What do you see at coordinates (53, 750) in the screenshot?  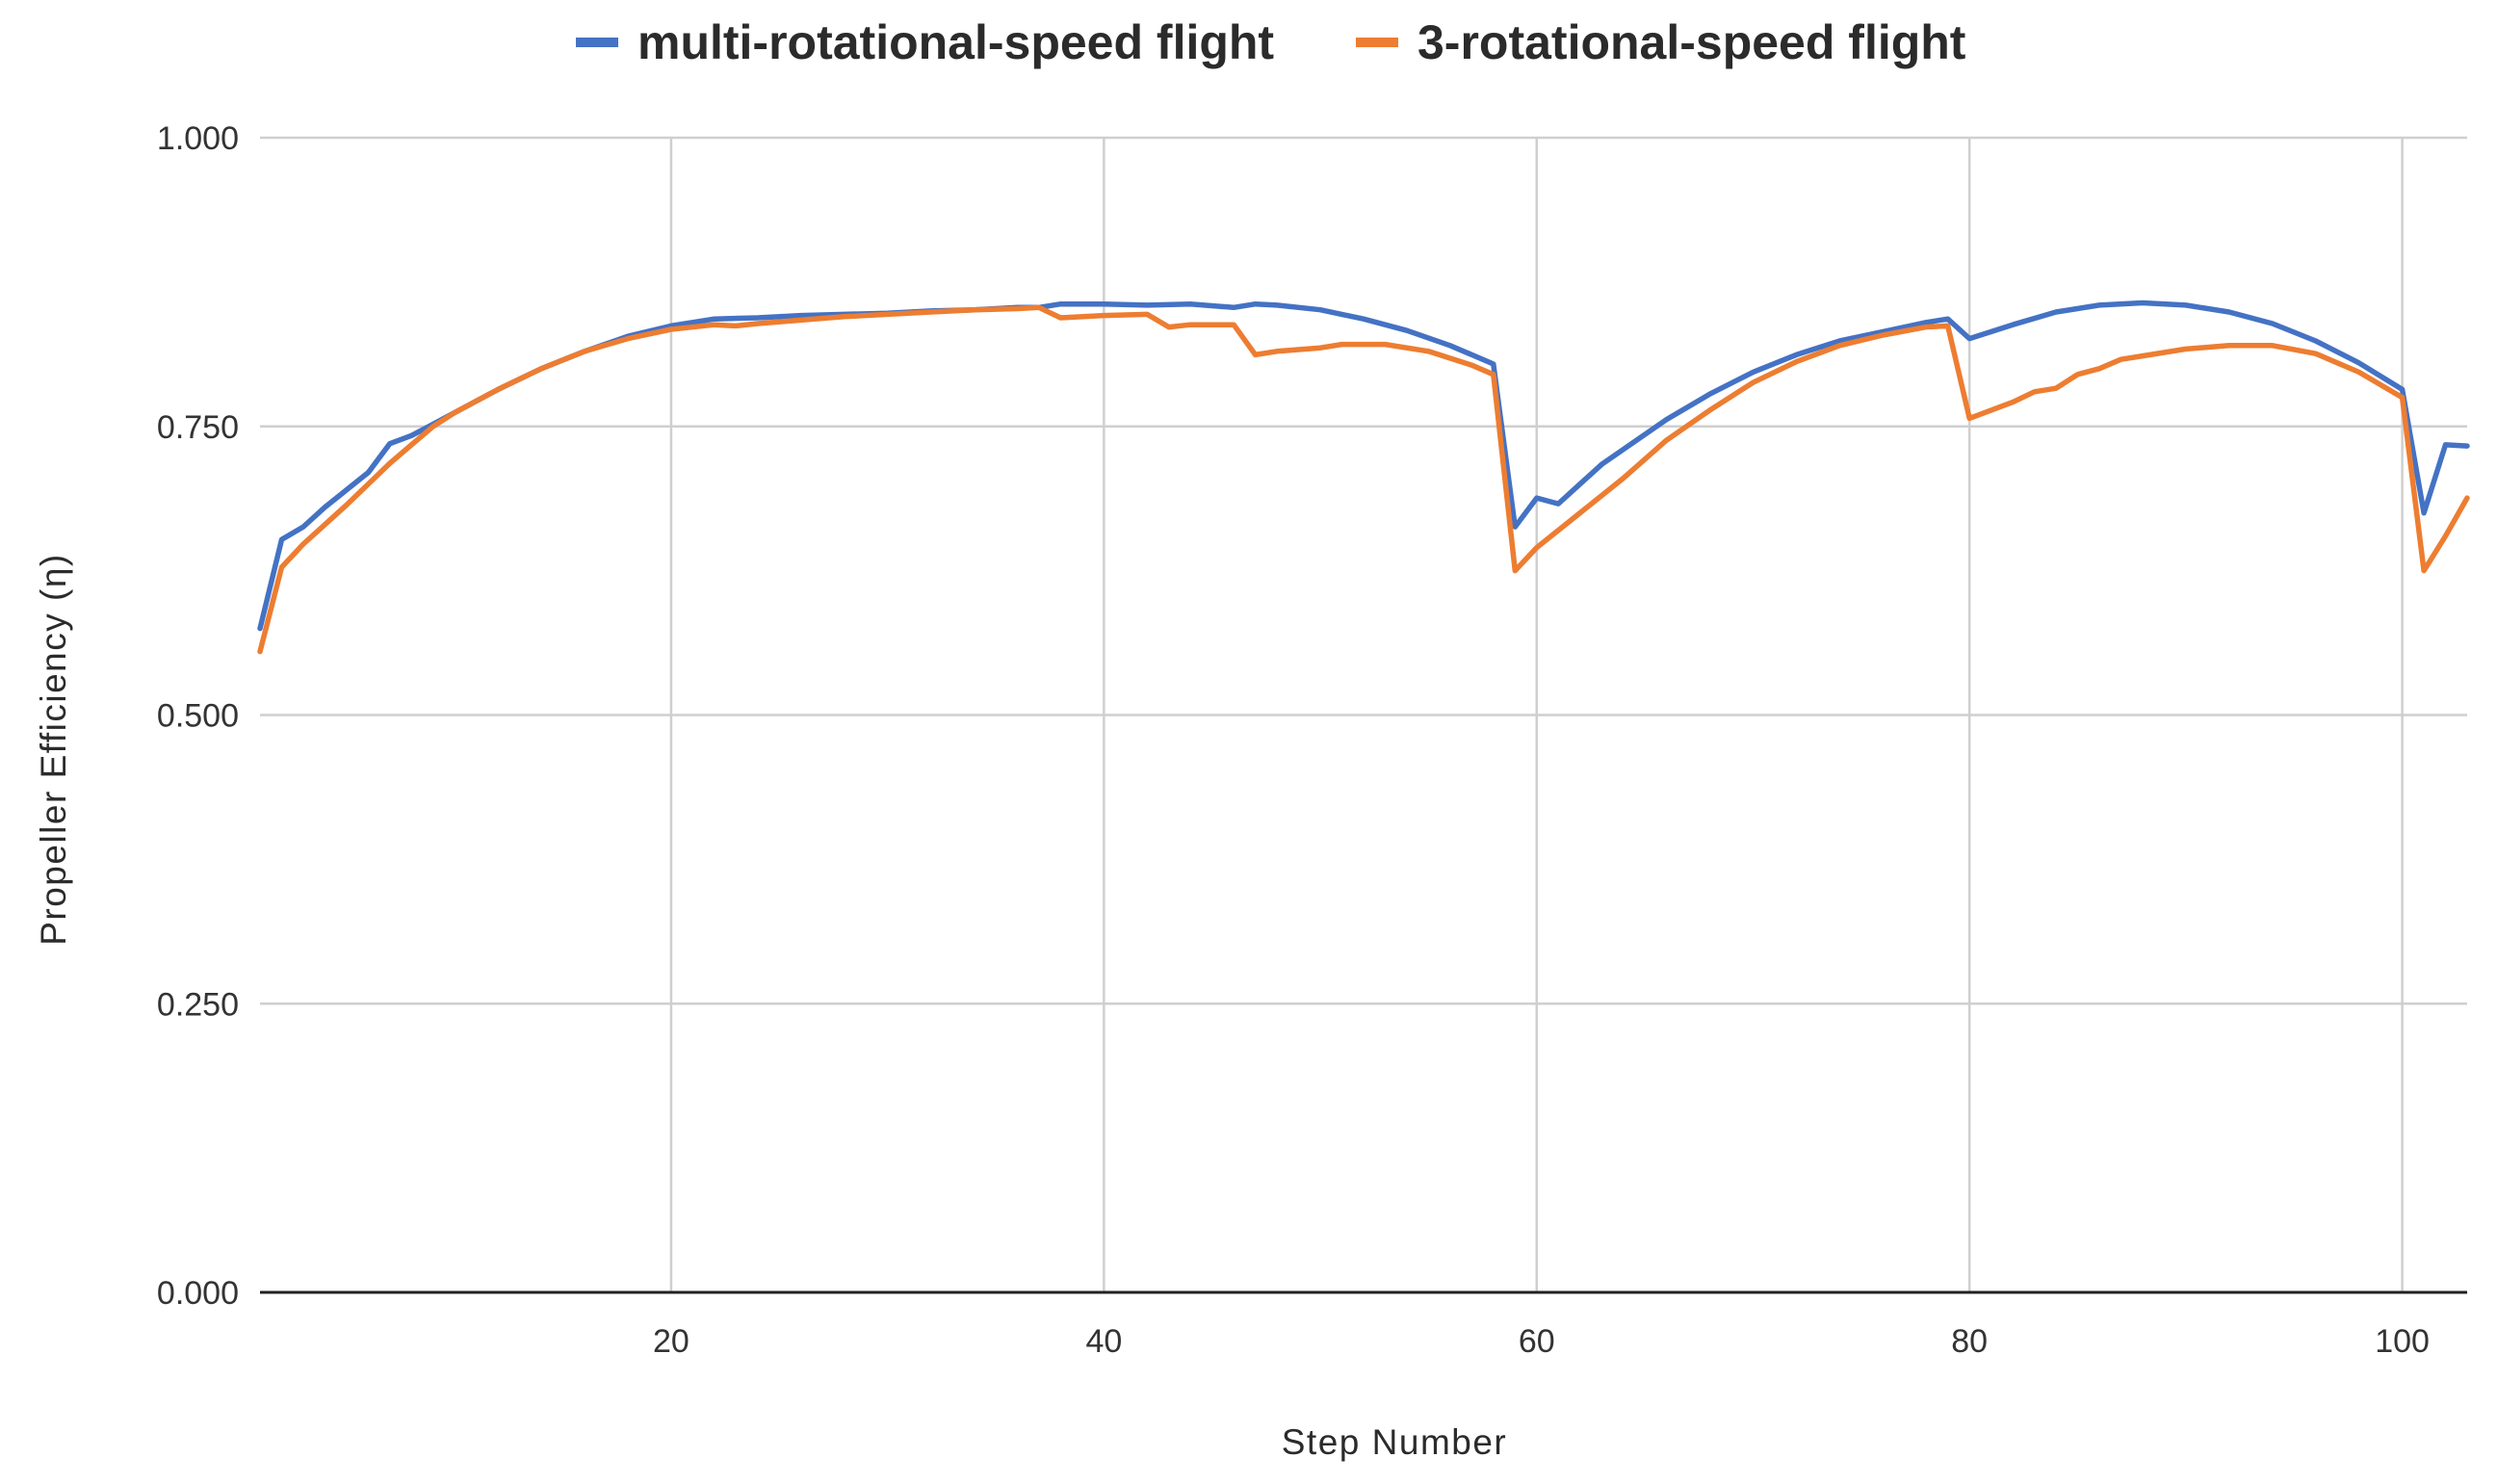 I see `y-axis-title: Propeller Efficiency (η)` at bounding box center [53, 750].